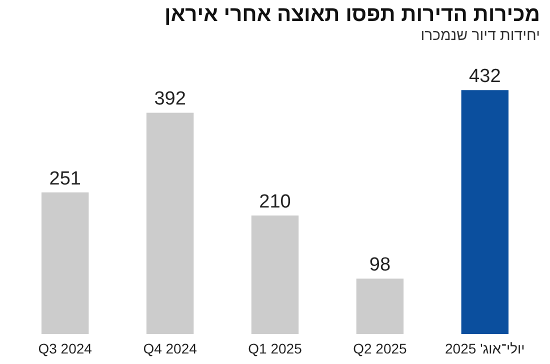 This screenshot has height=364, width=550. I want to click on x-tick-label: Q1 2025, so click(275, 348).